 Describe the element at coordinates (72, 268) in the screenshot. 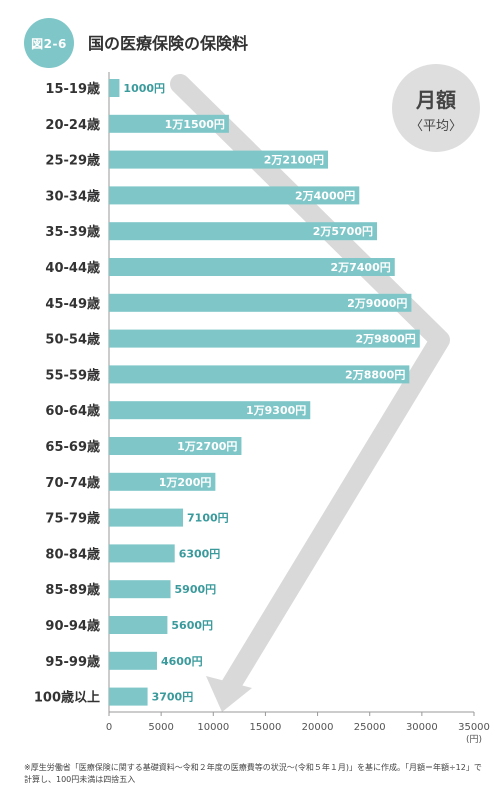

I see `category-label: 40-44歳` at that location.